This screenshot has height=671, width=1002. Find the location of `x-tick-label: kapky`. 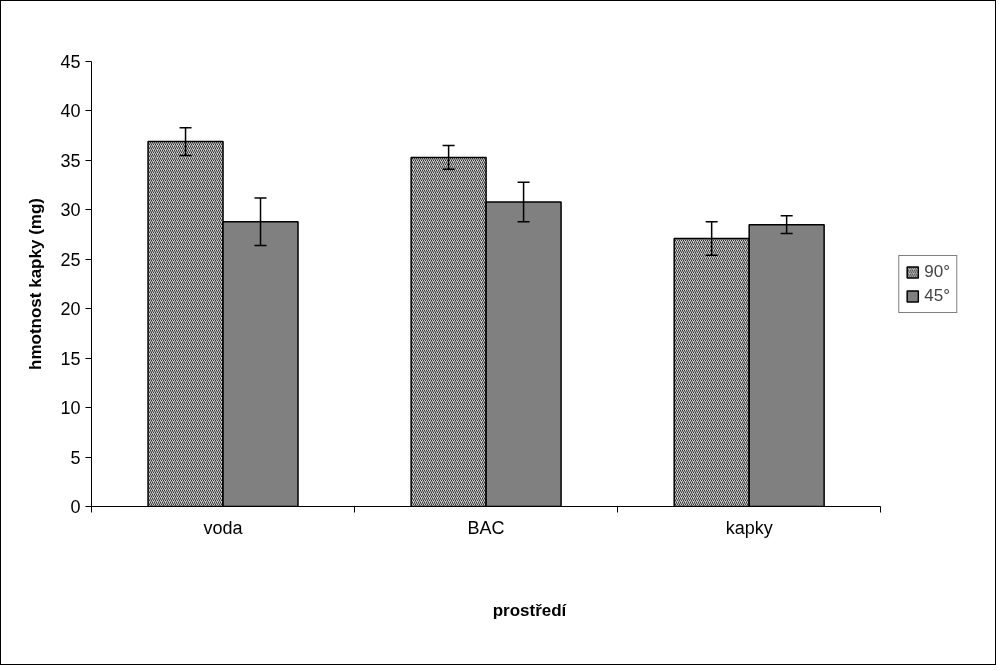

x-tick-label: kapky is located at coordinates (749, 527).